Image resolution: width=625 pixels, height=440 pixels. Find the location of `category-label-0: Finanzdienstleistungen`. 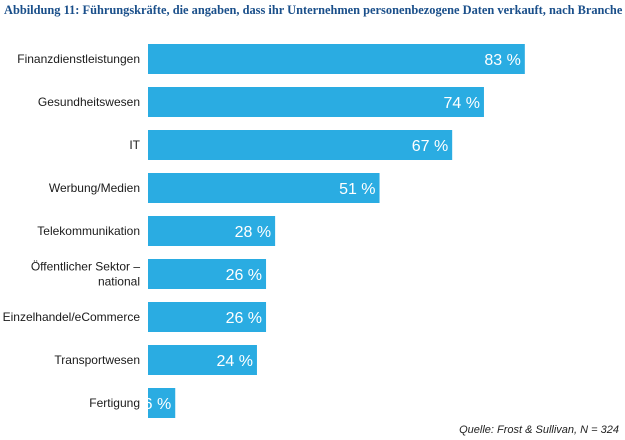

category-label-0: Finanzdienstleistungen is located at coordinates (78, 59).